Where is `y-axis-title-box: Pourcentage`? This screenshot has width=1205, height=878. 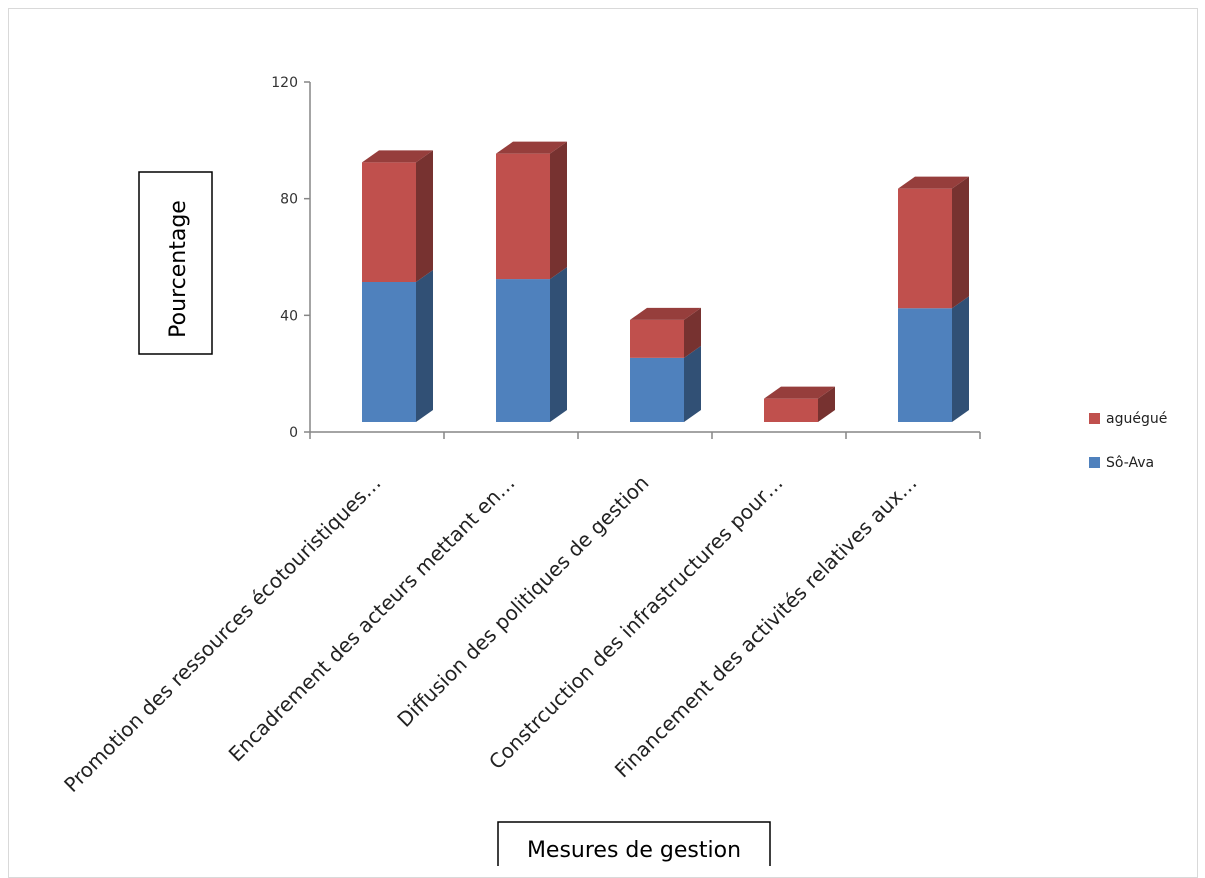 y-axis-title-box: Pourcentage is located at coordinates (175, 263).